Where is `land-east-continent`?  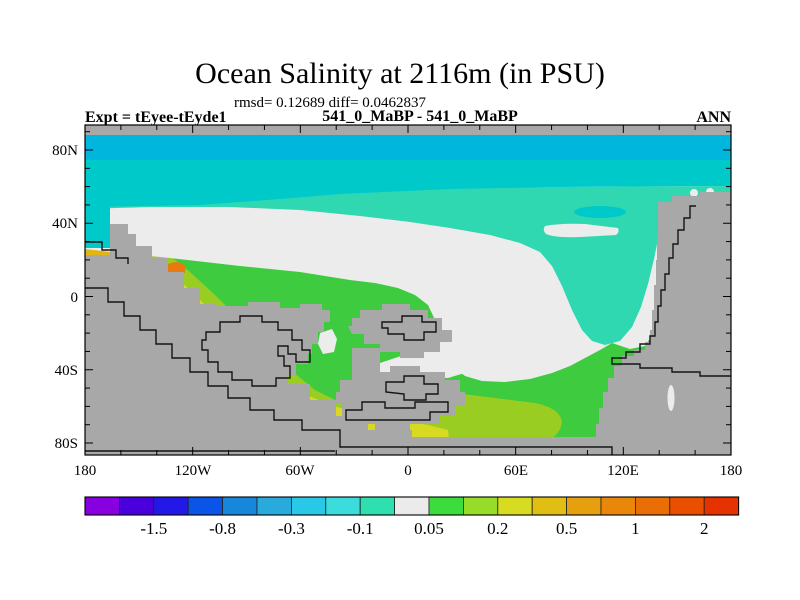 land-east-continent is located at coordinates (662, 323).